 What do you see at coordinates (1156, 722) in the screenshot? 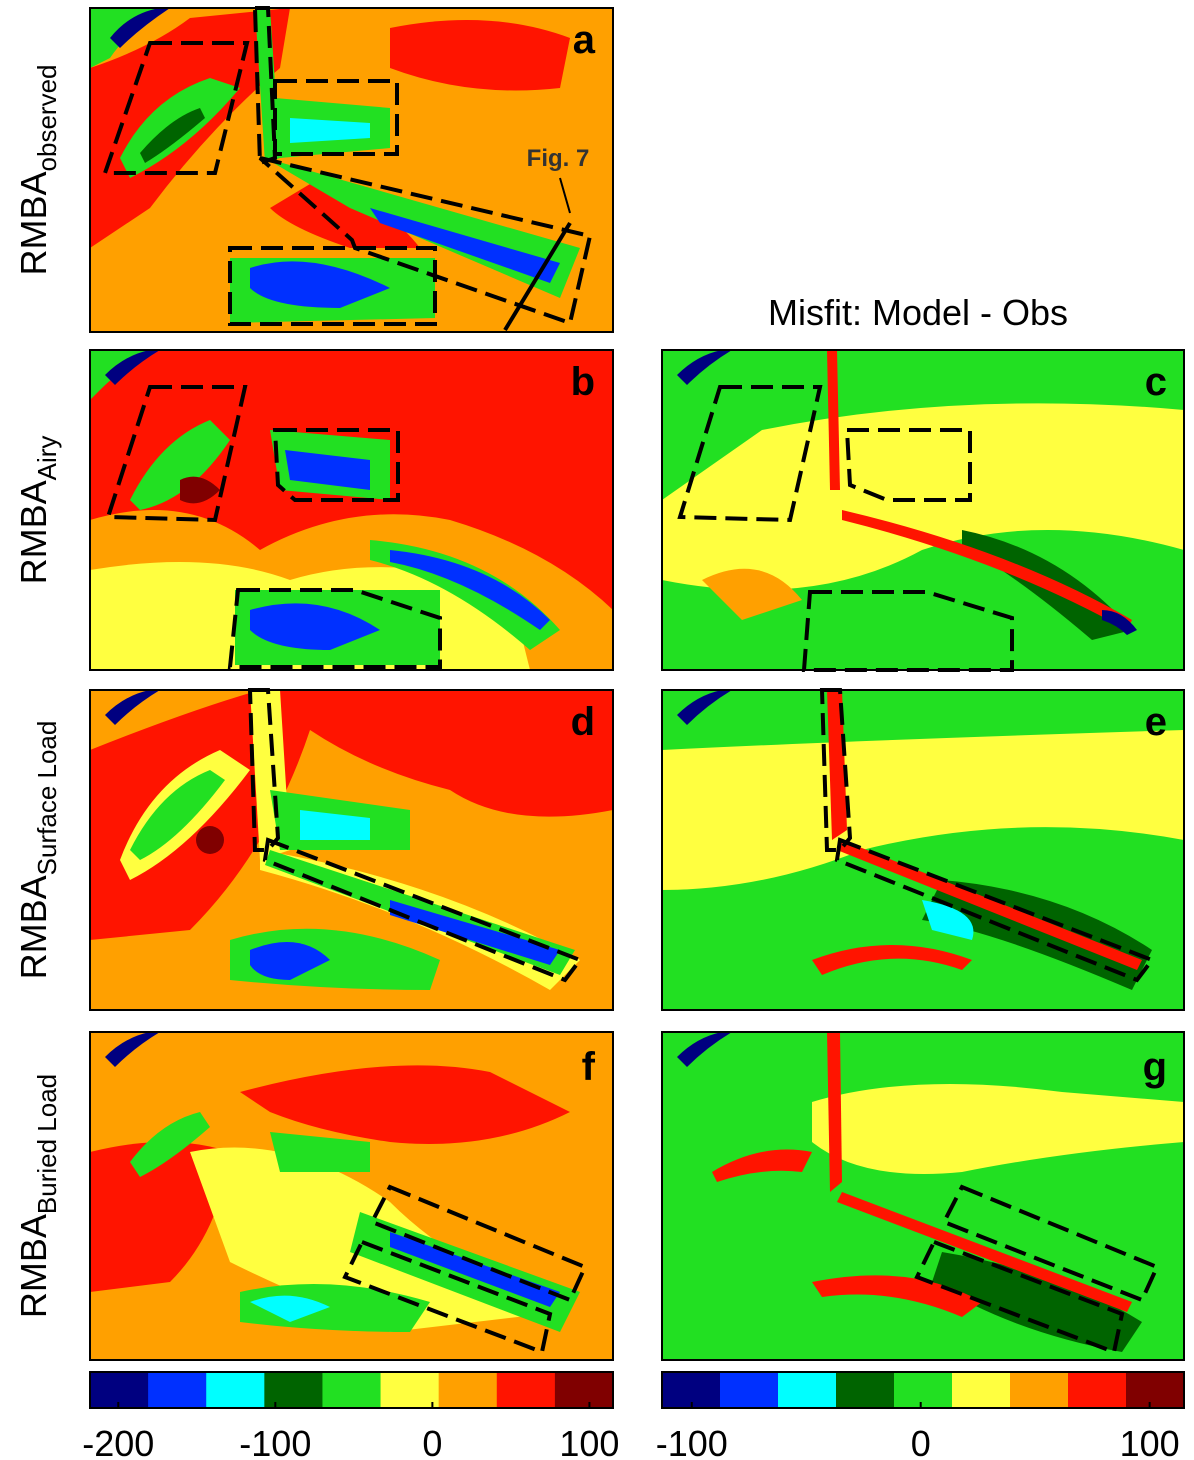
I see `panel-letter: e` at bounding box center [1156, 722].